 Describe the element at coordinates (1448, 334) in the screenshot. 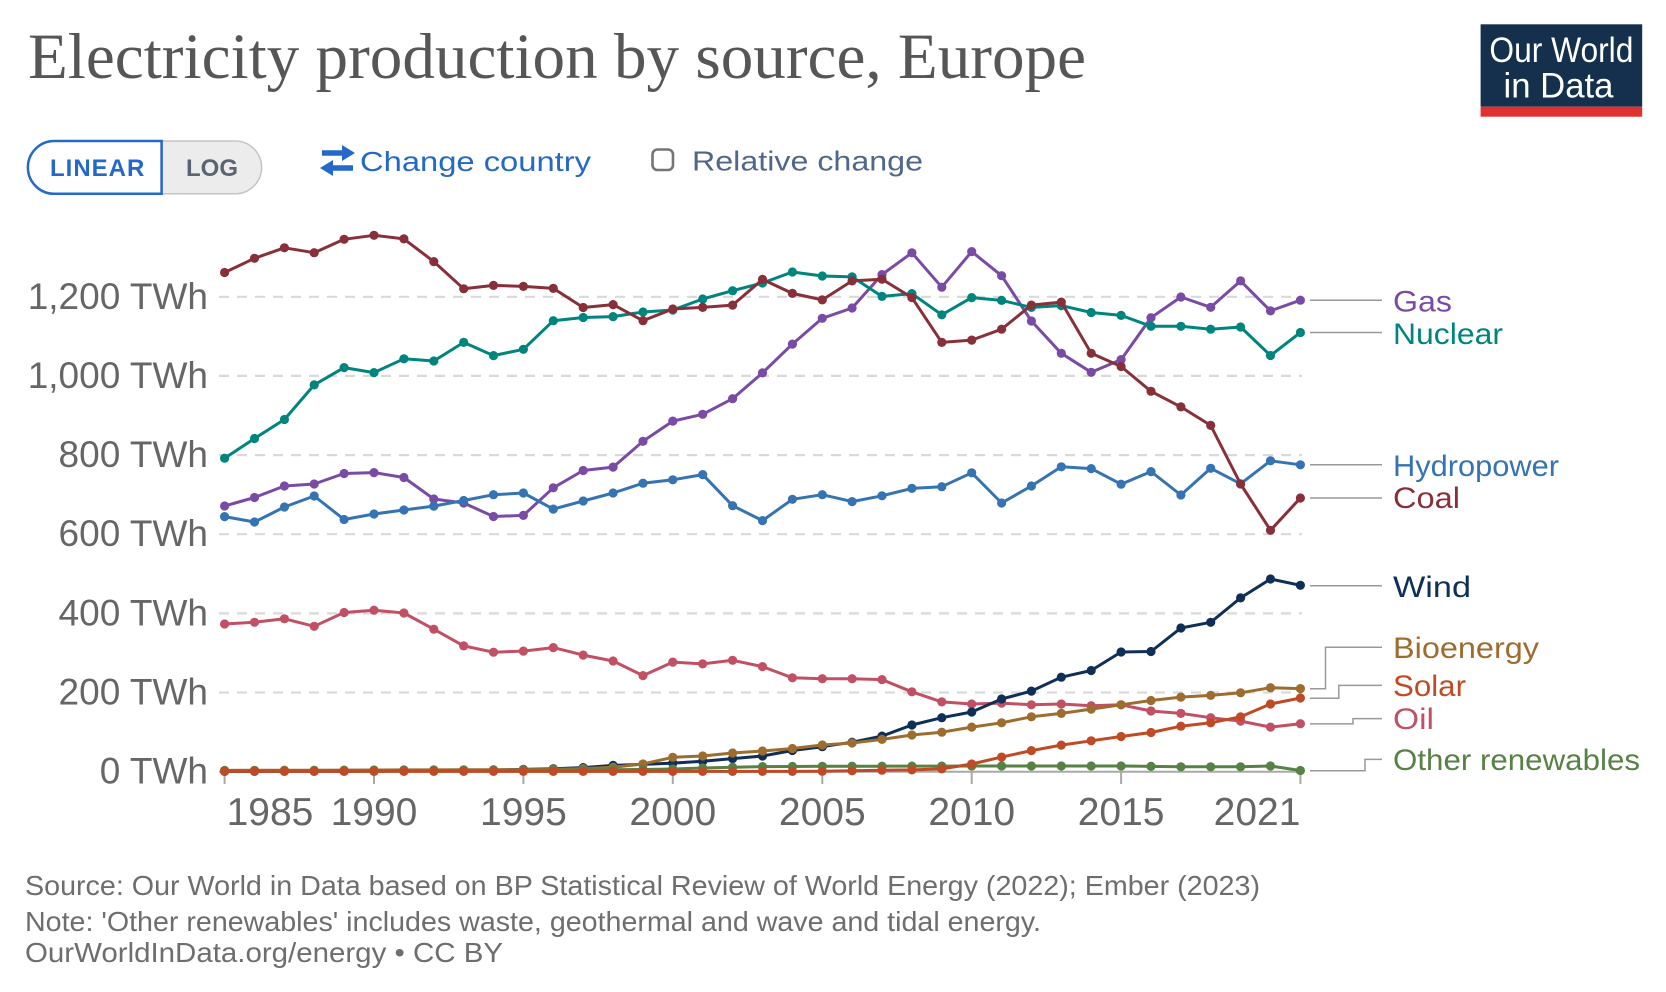

I see `svg-text: Nuclear` at that location.